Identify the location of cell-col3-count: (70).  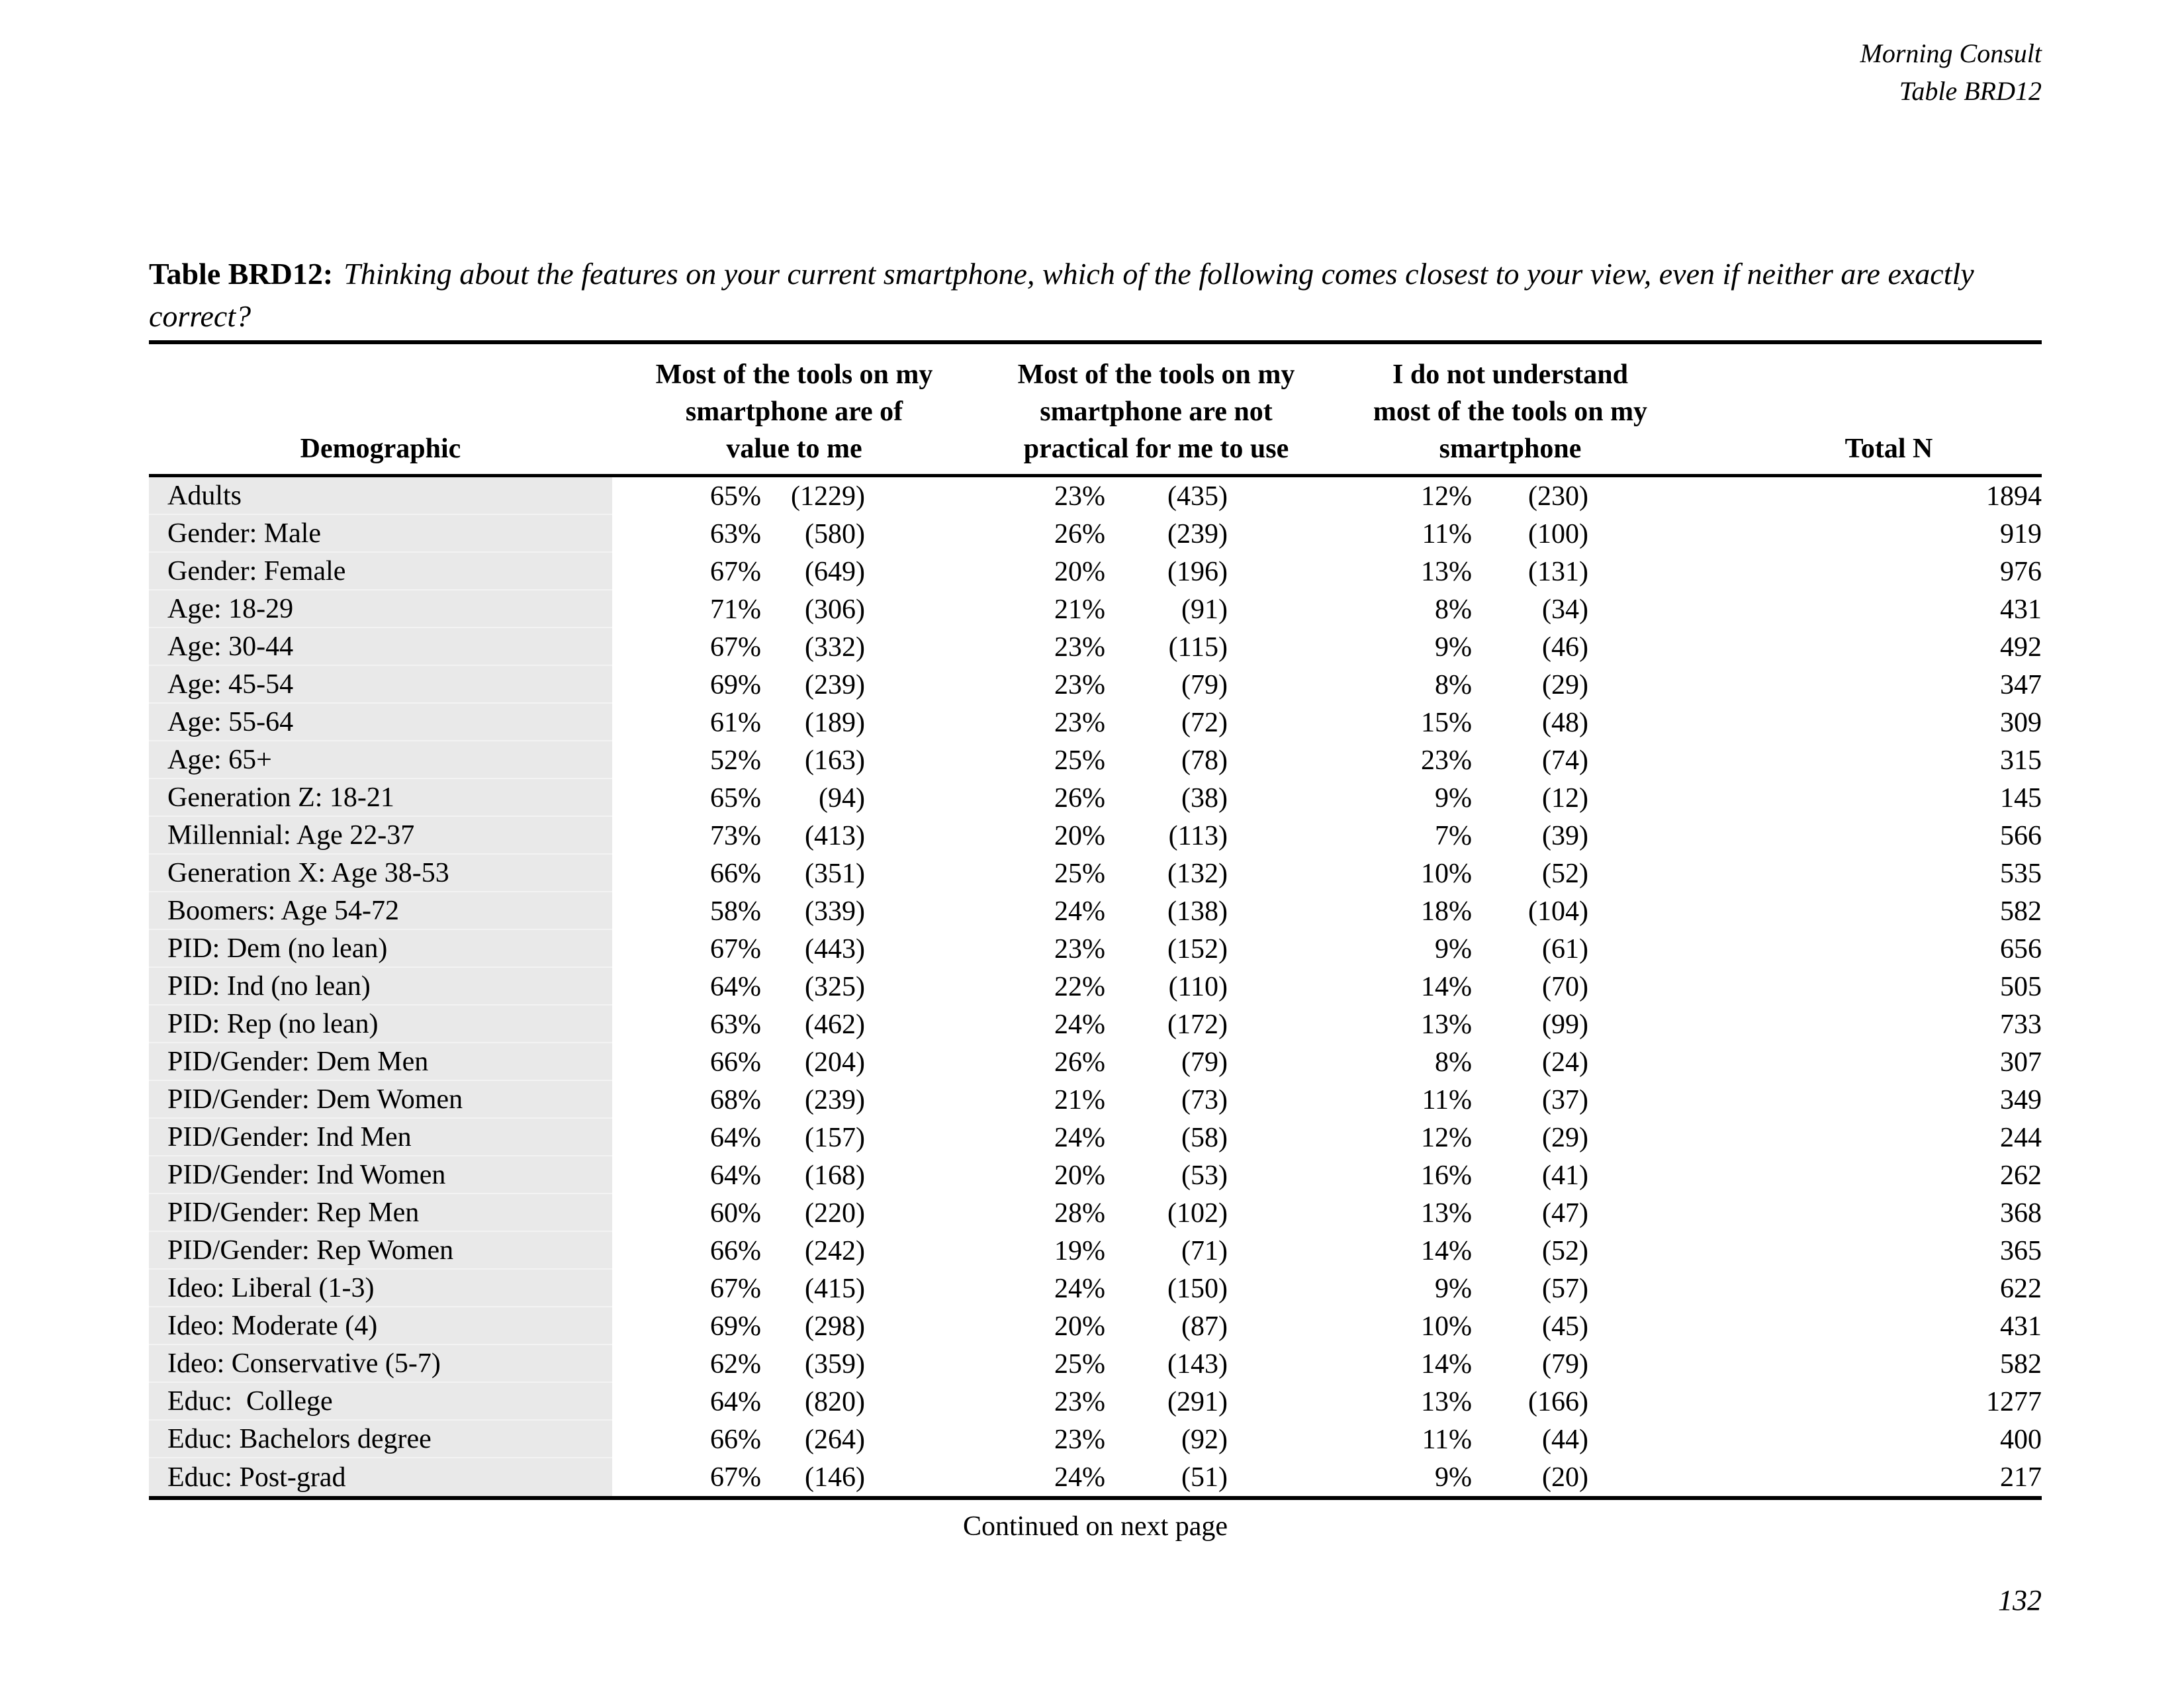
(1565, 986).